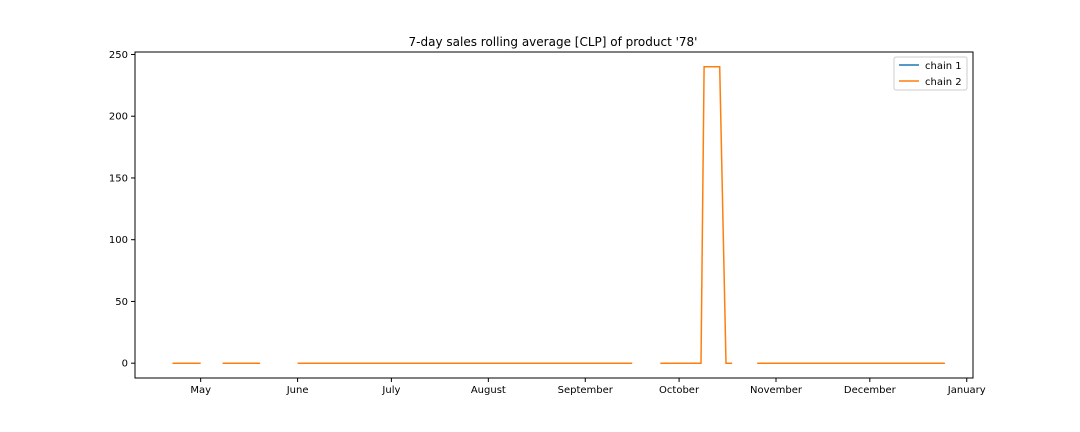 Image resolution: width=1080 pixels, height=432 pixels. Describe the element at coordinates (118, 240) in the screenshot. I see `y-tick-label: 100` at that location.